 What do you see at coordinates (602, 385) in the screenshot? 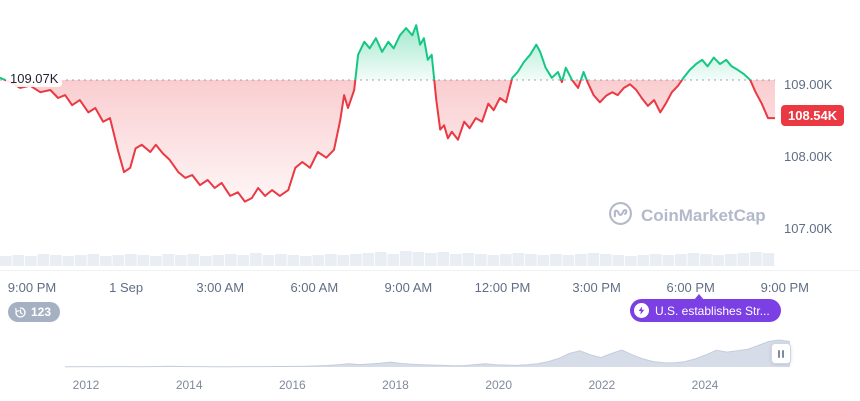
I see `year-tick: 2022` at bounding box center [602, 385].